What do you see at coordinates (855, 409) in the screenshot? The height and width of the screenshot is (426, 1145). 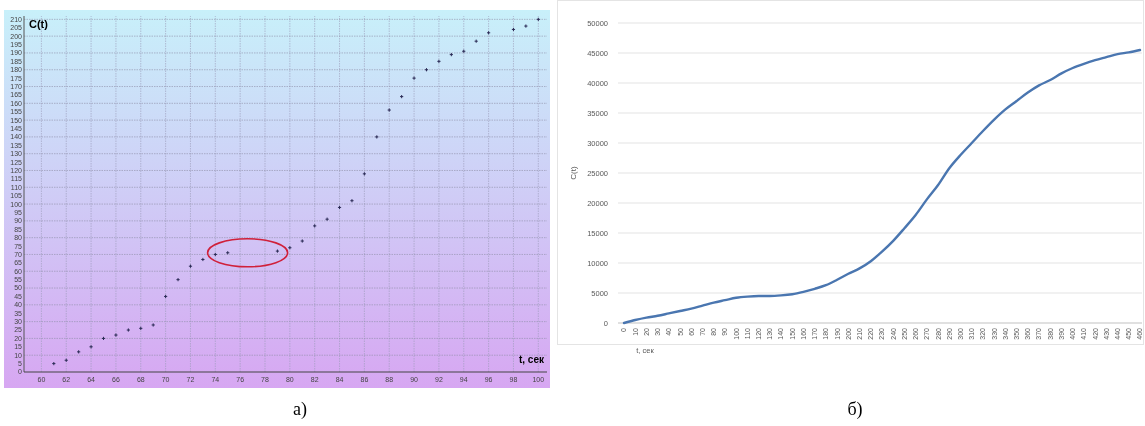 I see `text: б)` at bounding box center [855, 409].